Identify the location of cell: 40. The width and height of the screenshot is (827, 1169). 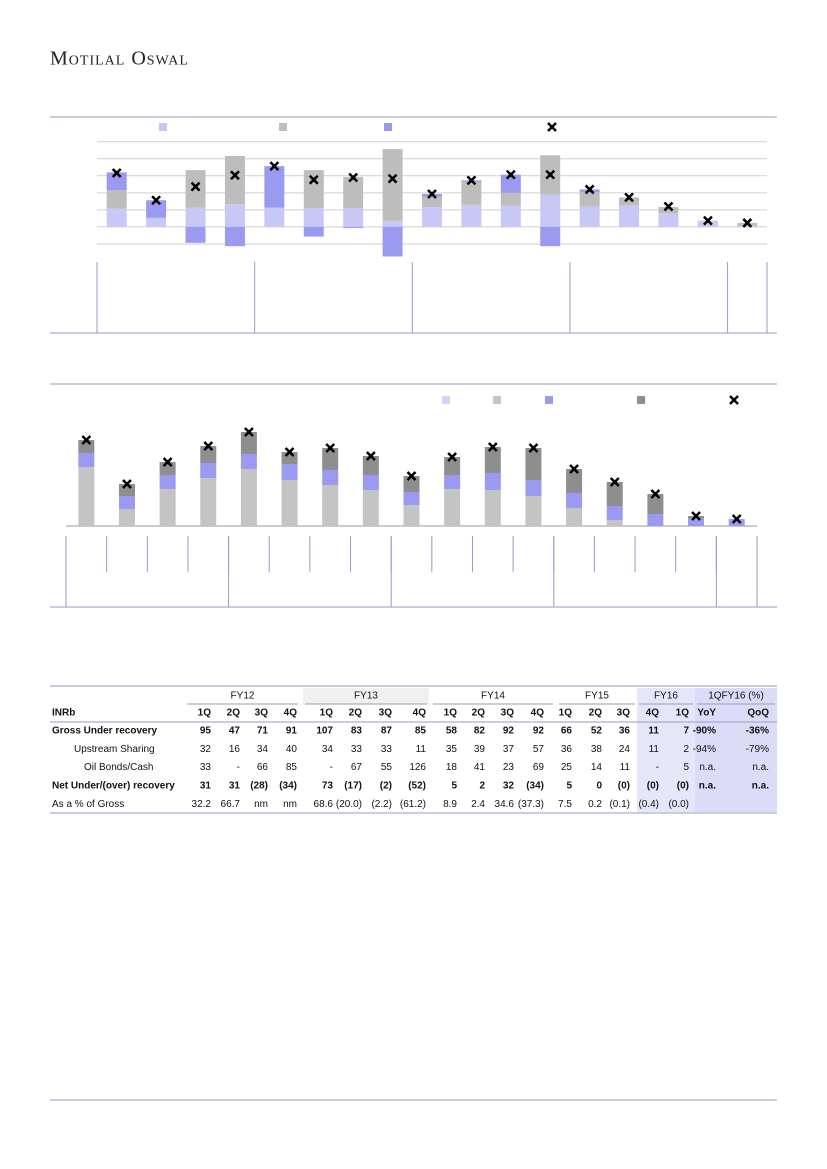
(292, 749).